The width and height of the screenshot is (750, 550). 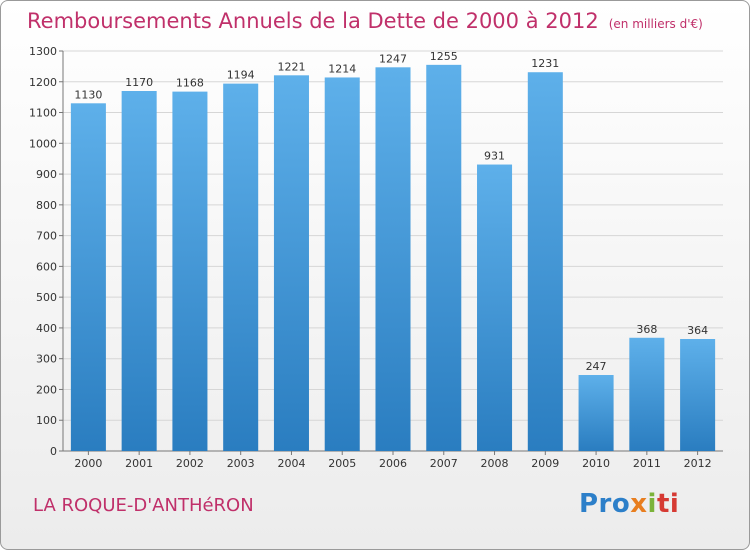 What do you see at coordinates (697, 330) in the screenshot?
I see `bar-value-label: 364` at bounding box center [697, 330].